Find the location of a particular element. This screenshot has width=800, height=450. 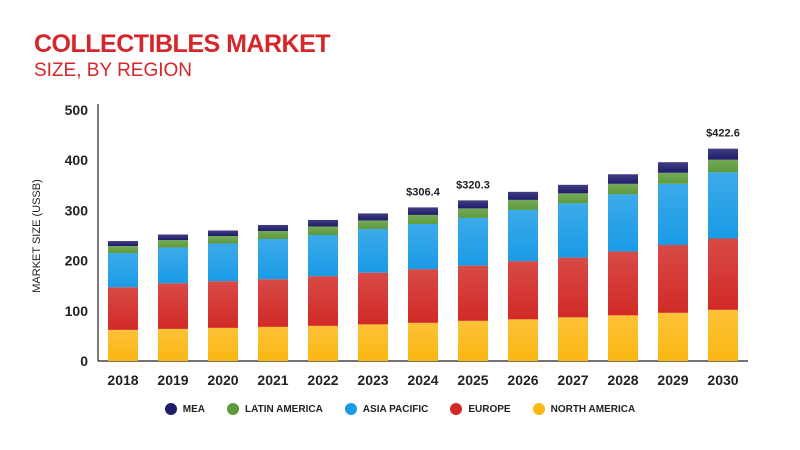

legend-swatch-latin-america is located at coordinates (233, 409).